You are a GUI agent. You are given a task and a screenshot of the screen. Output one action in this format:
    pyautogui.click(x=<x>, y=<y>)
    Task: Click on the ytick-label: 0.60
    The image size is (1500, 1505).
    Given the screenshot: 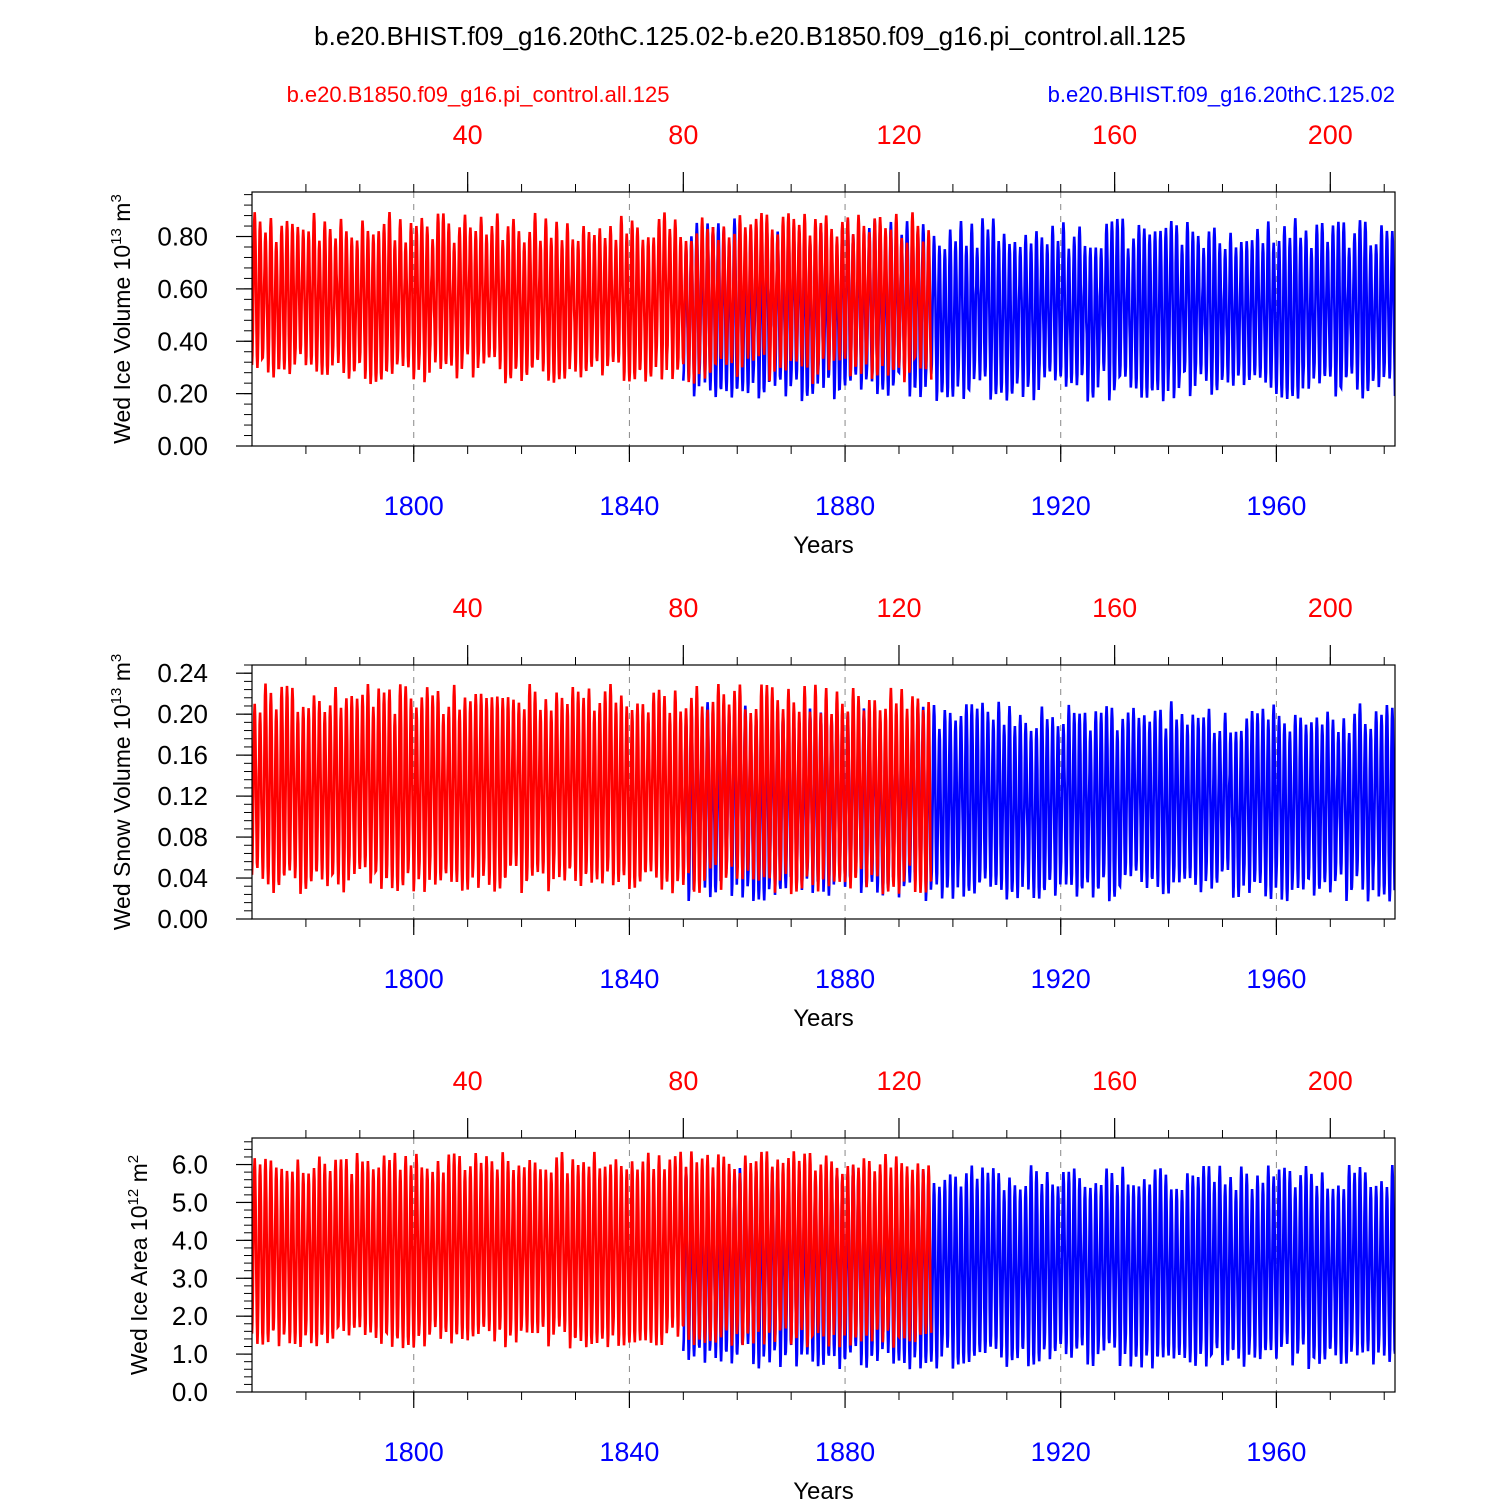 What is the action you would take?
    pyautogui.click(x=182, y=289)
    